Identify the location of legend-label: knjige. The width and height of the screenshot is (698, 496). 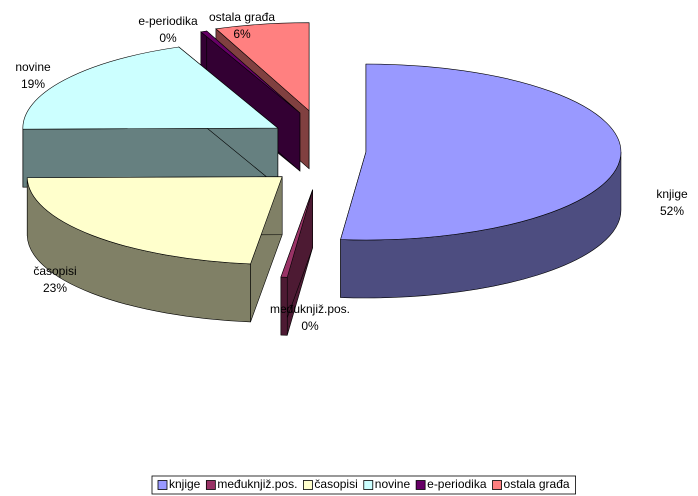
(185, 484).